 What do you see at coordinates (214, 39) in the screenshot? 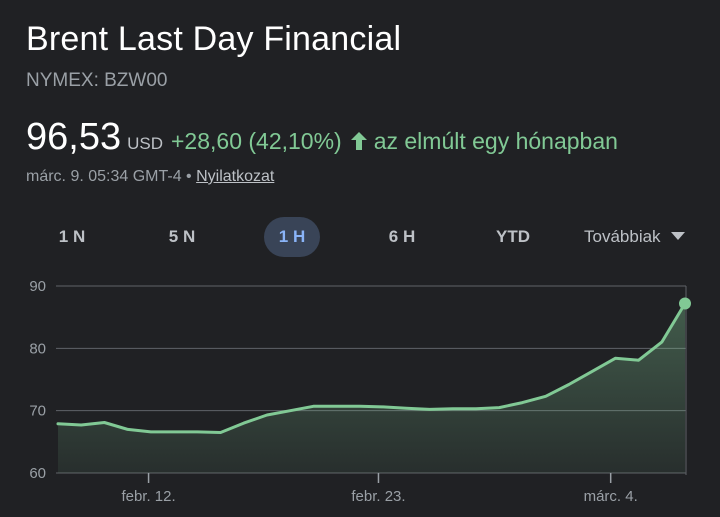
I see `instrument-title: Brent Last Day Financial` at bounding box center [214, 39].